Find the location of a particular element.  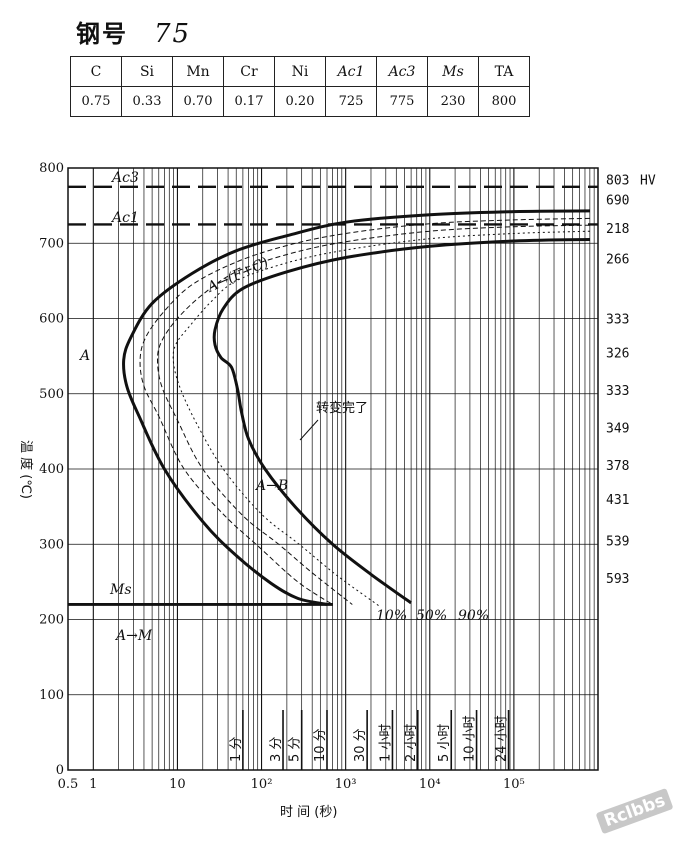

hardness-unit: HV is located at coordinates (648, 180).